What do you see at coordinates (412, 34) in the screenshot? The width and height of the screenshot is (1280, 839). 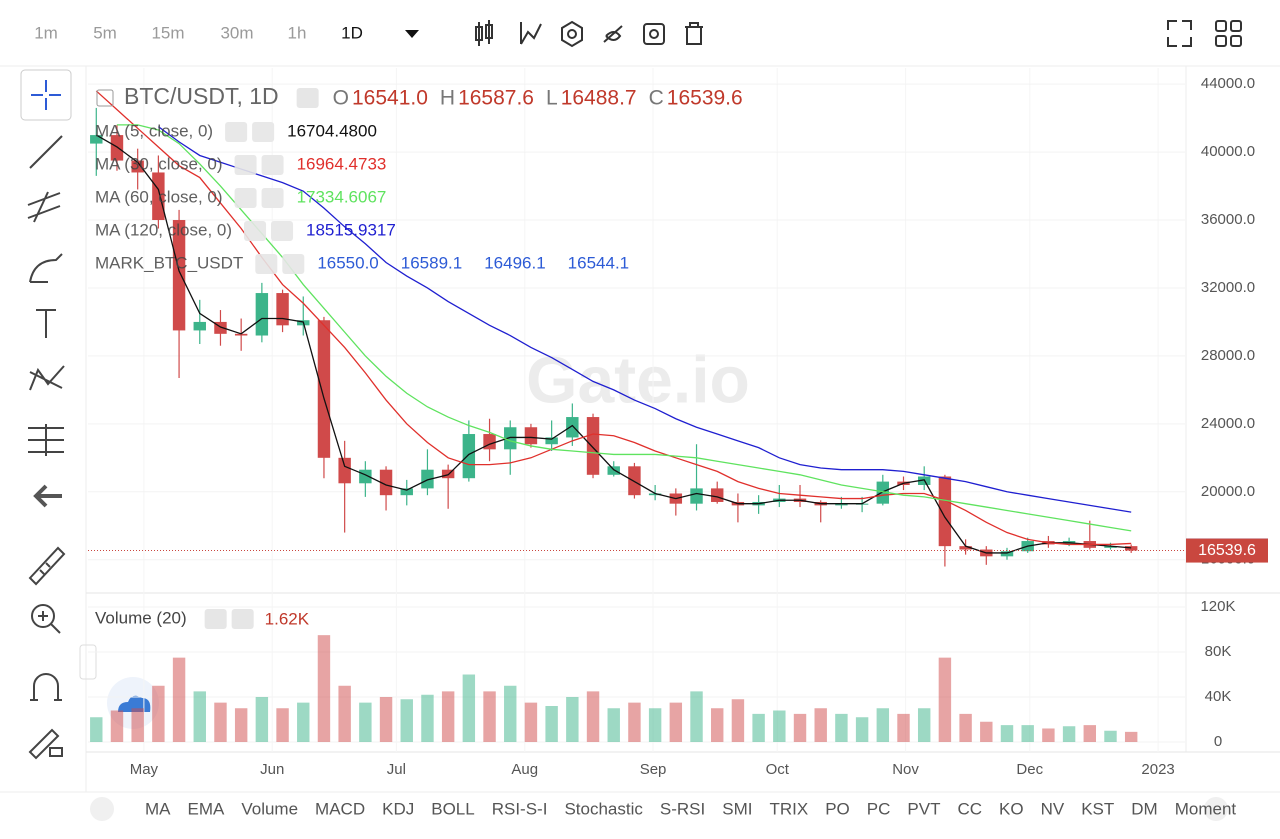 I see `interval-dropdown` at bounding box center [412, 34].